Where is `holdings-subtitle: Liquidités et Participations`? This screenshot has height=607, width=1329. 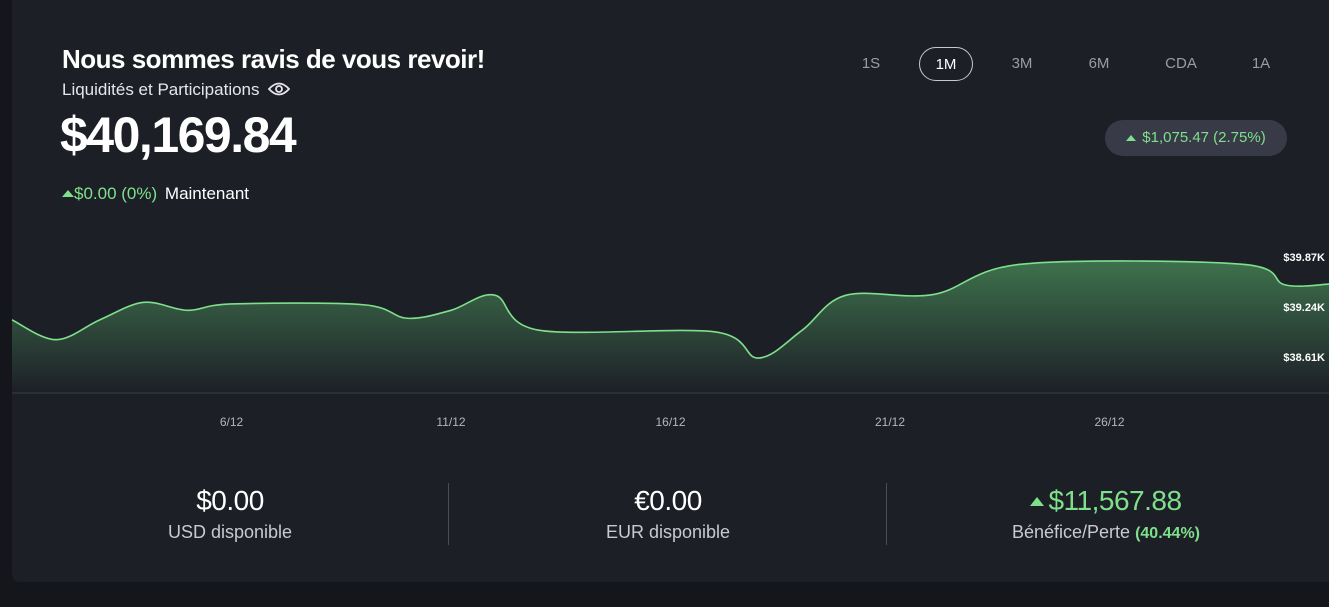 holdings-subtitle: Liquidités et Participations is located at coordinates (176, 90).